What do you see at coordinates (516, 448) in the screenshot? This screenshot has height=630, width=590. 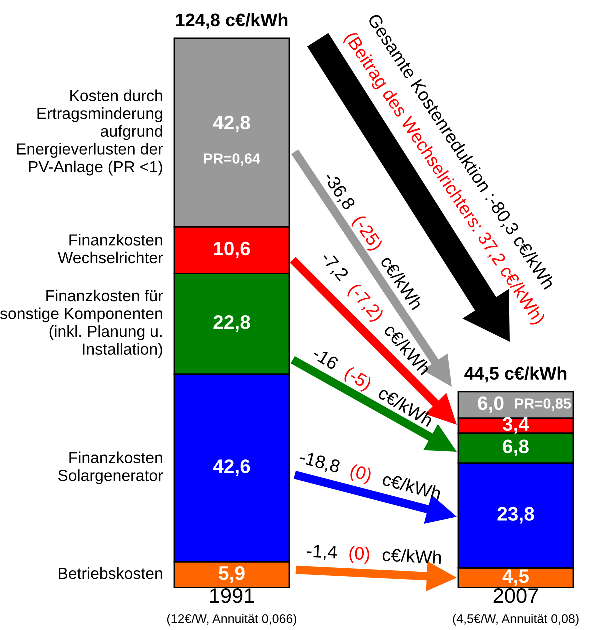 I see `data-label: 6,8` at bounding box center [516, 448].